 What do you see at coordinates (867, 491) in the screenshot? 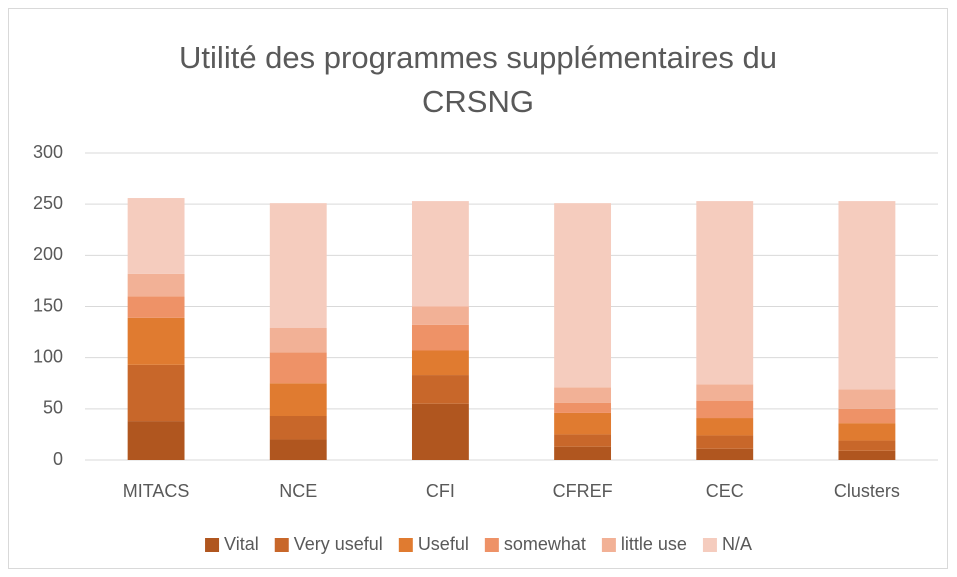
I see `x-tick-label: Clusters` at bounding box center [867, 491].